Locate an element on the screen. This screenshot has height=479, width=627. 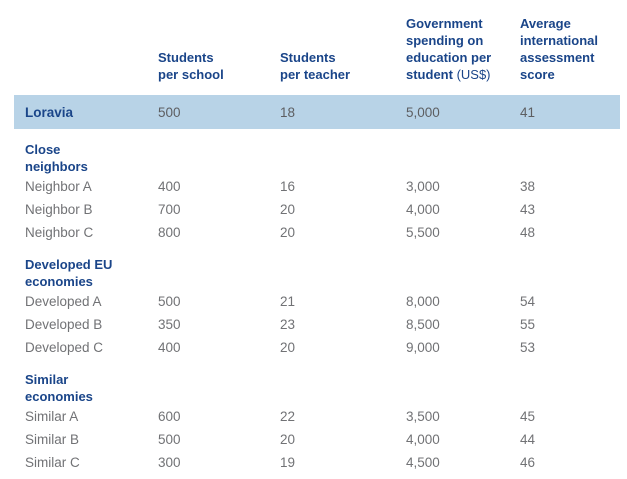
header-suffix: (US$) is located at coordinates (471, 74).